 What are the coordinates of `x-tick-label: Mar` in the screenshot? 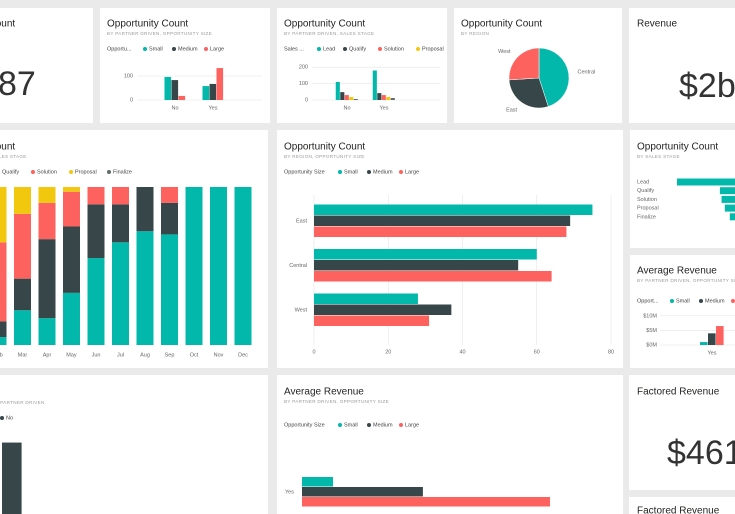 It's located at (23, 355).